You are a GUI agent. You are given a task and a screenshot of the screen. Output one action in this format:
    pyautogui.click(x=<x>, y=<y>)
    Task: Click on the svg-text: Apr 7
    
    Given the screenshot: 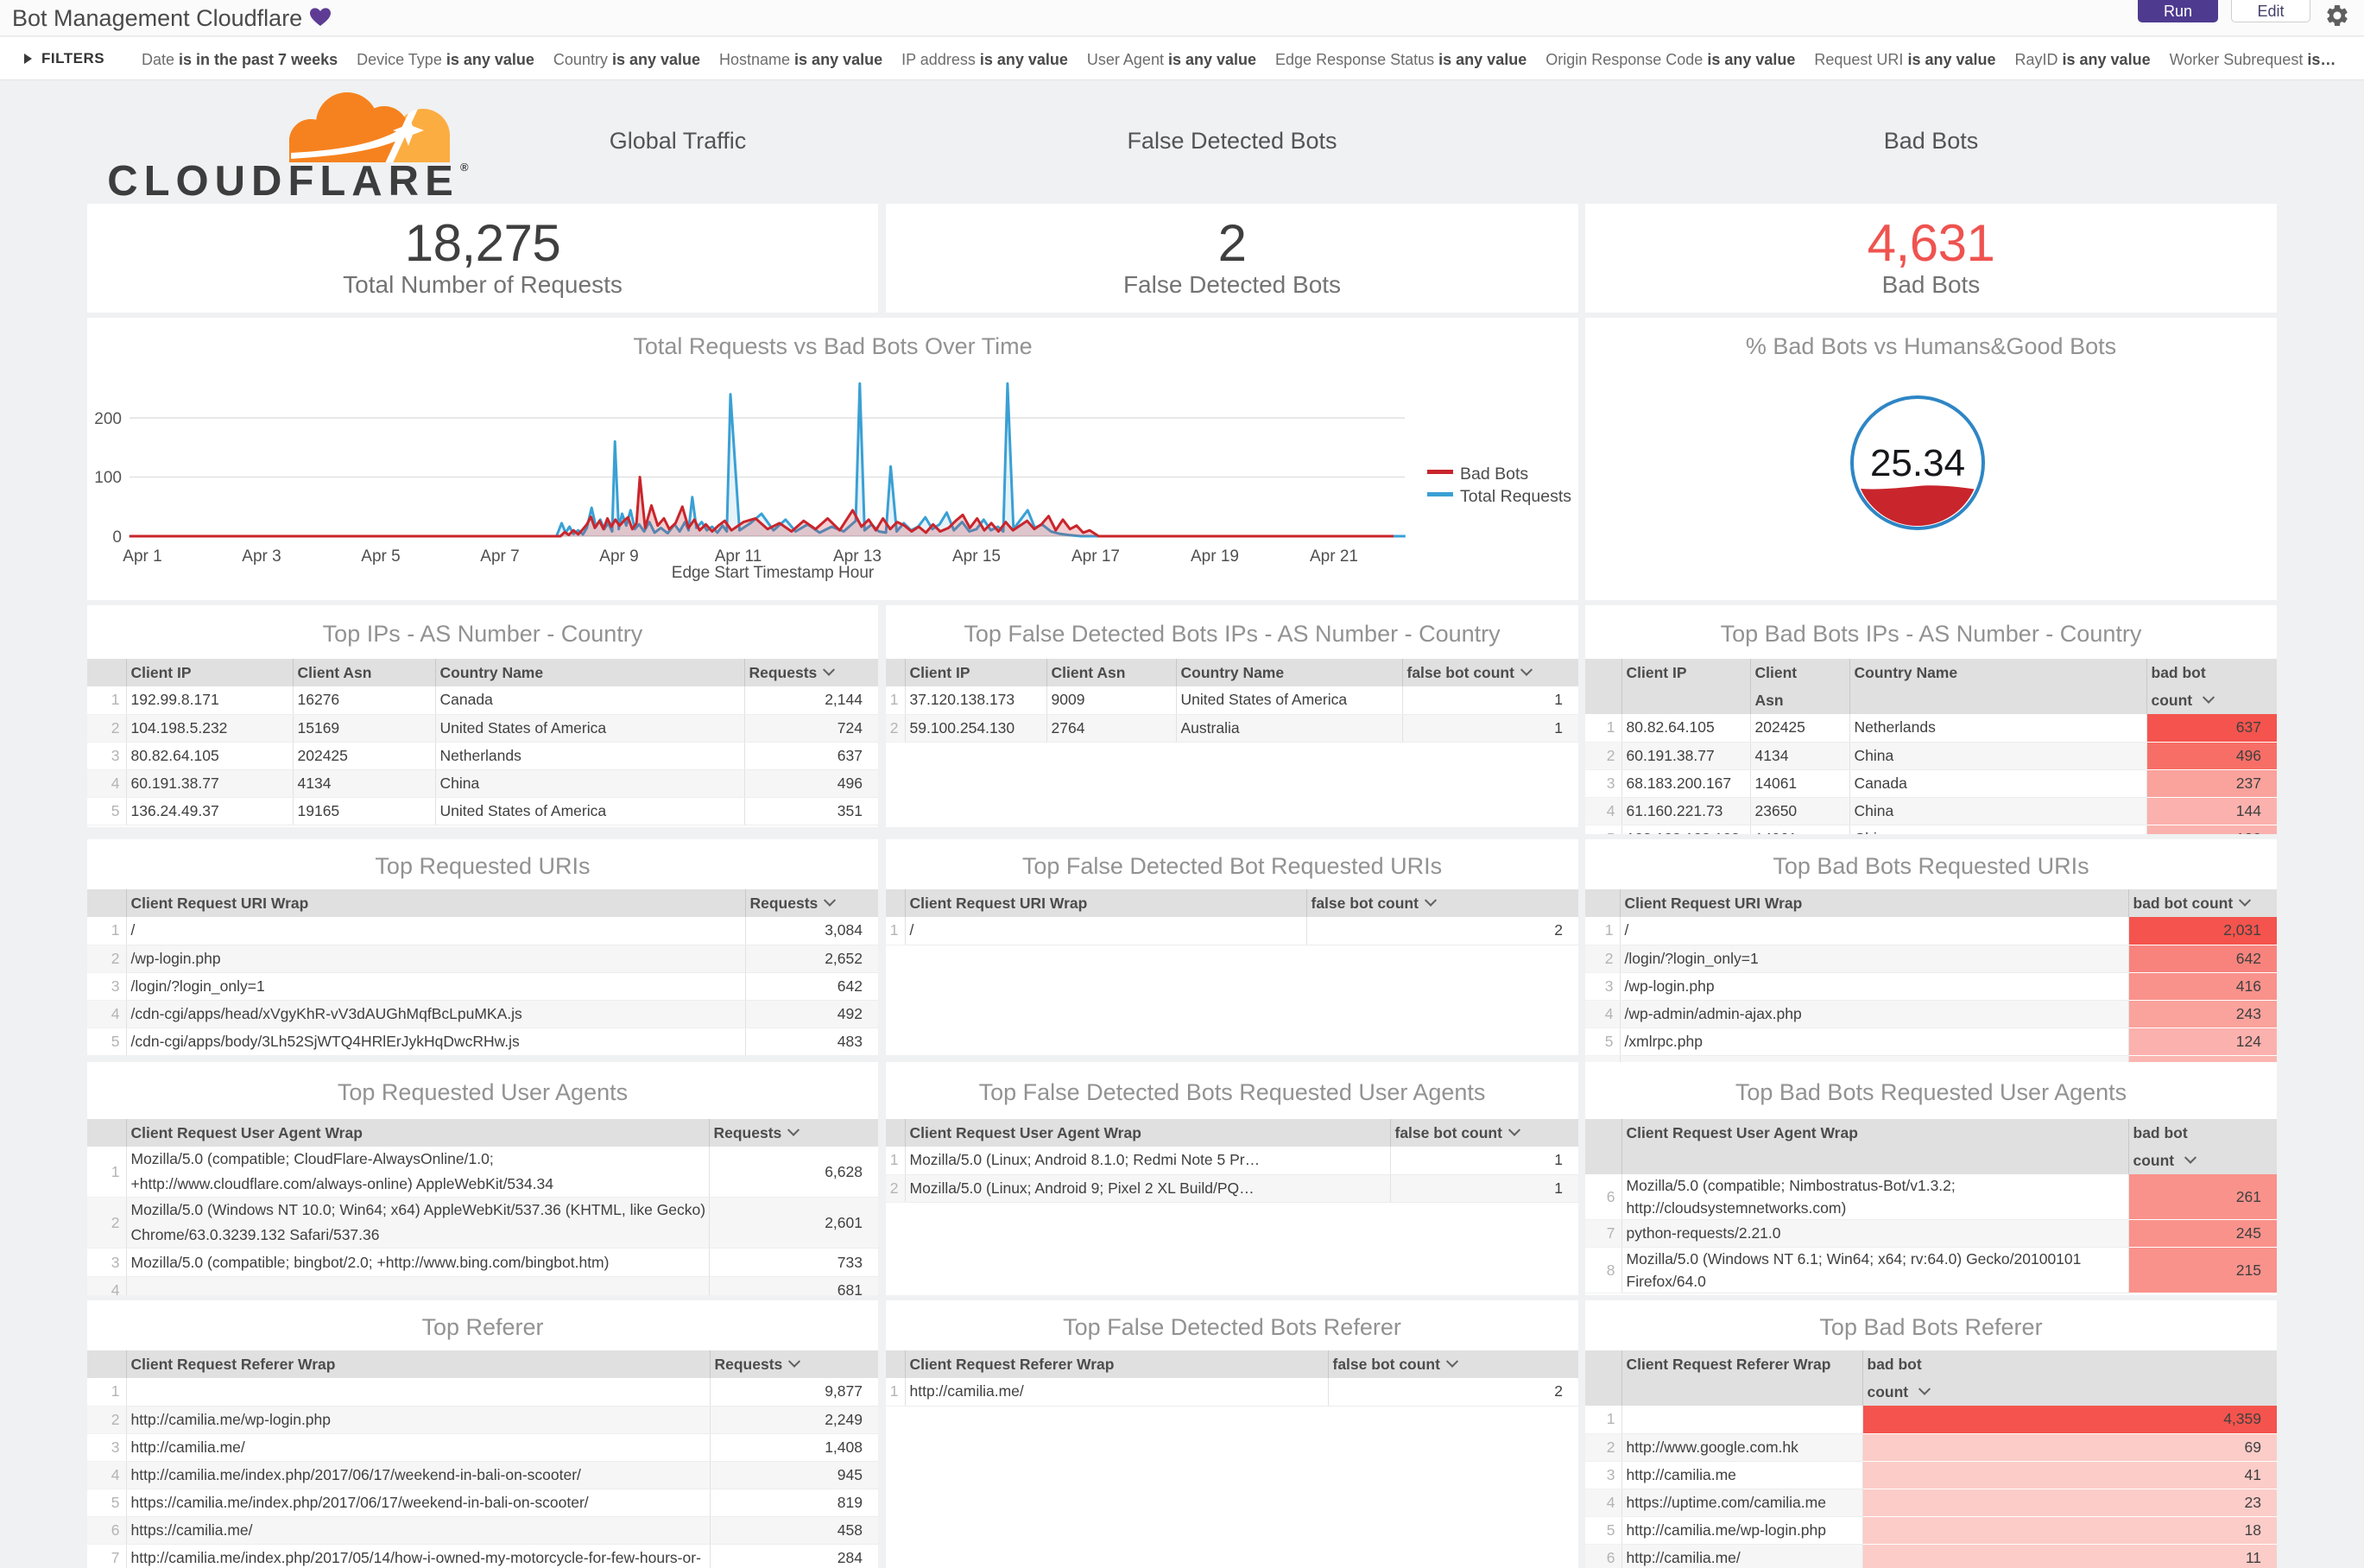 What is the action you would take?
    pyautogui.click(x=500, y=556)
    